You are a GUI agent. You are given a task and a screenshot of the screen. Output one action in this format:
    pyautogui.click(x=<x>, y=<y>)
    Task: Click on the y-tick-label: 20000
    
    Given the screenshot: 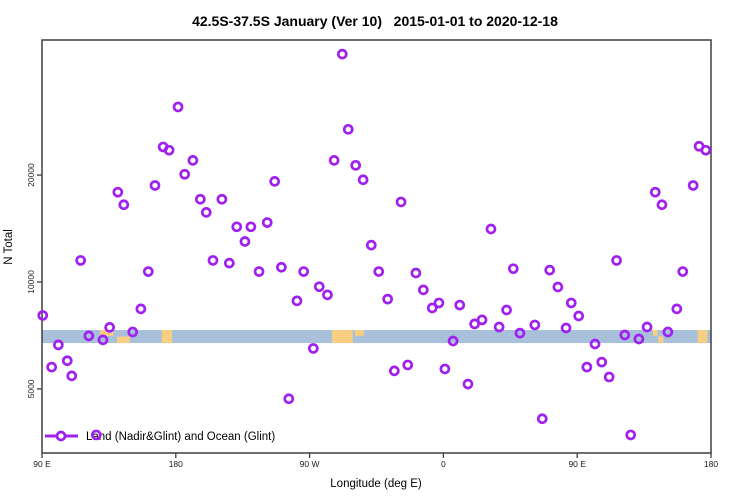 What is the action you would take?
    pyautogui.click(x=31, y=175)
    